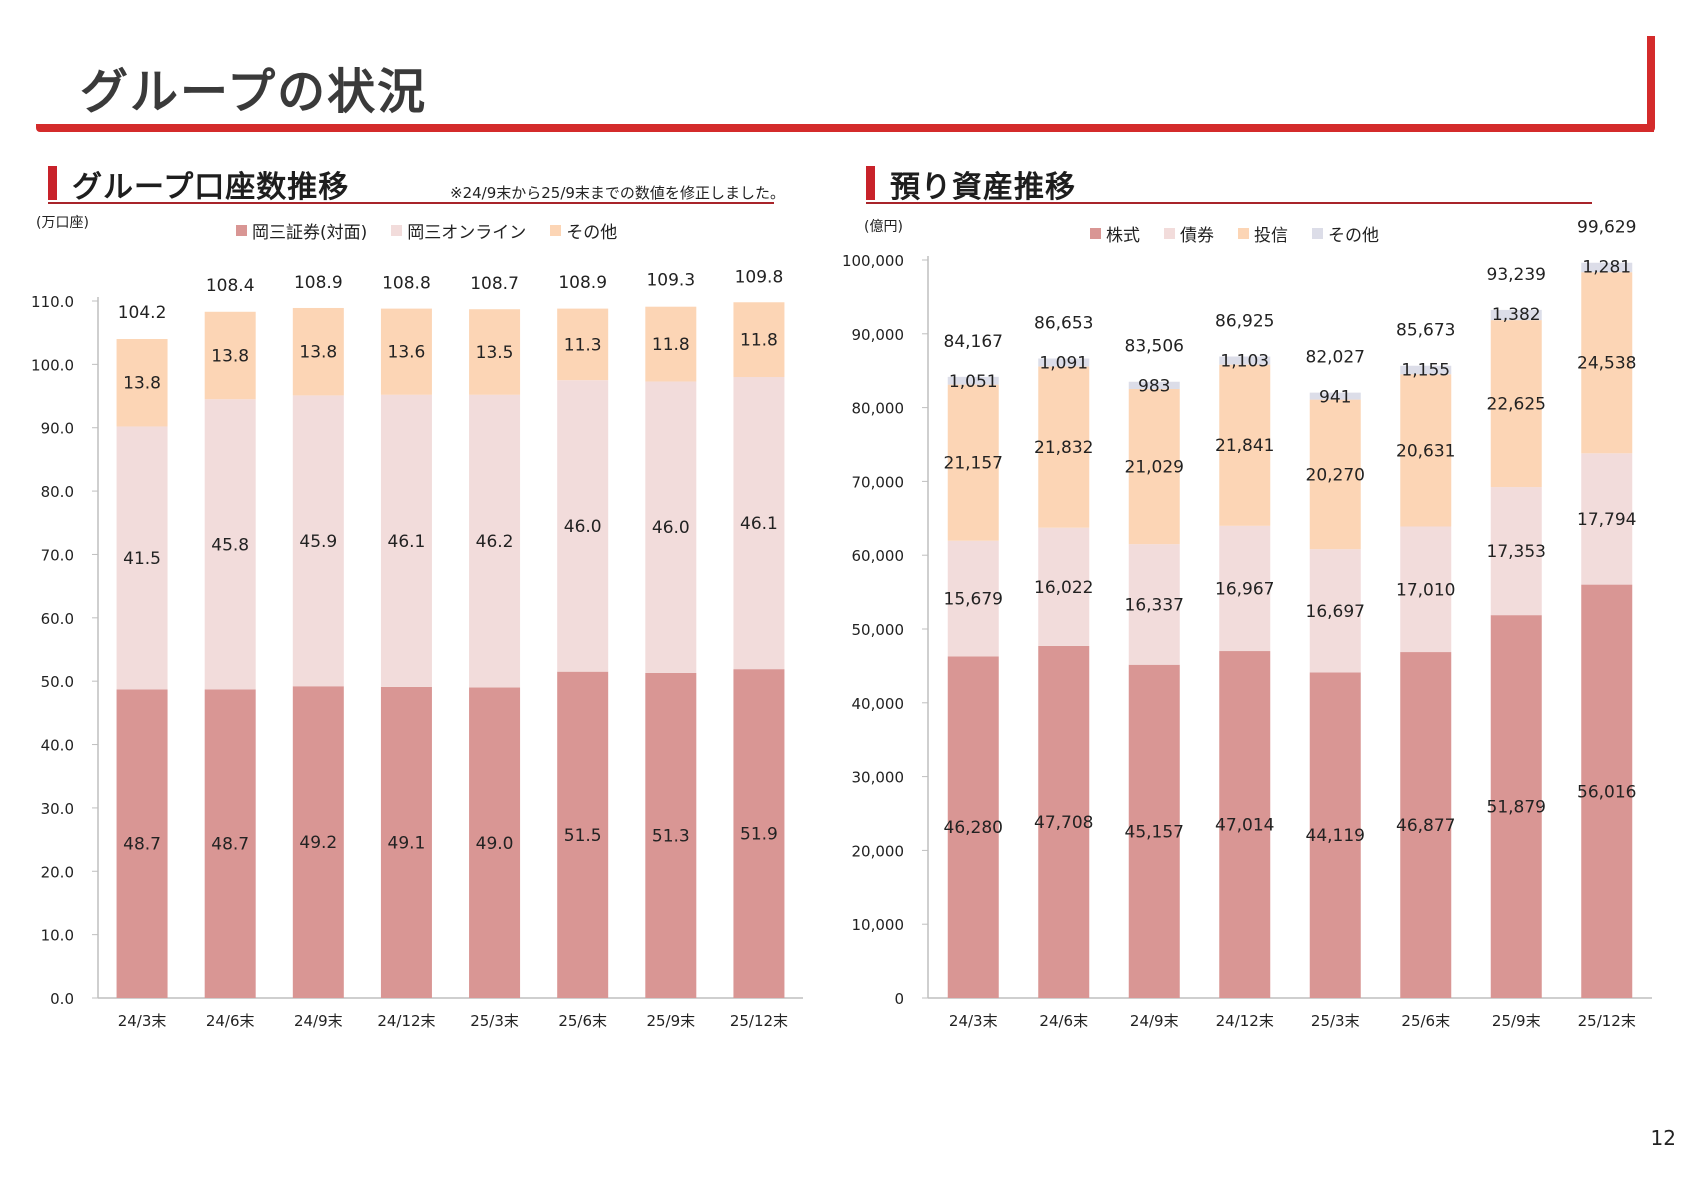  Describe the element at coordinates (142, 1021) in the screenshot. I see `x-tick-label: 24/3末` at that location.